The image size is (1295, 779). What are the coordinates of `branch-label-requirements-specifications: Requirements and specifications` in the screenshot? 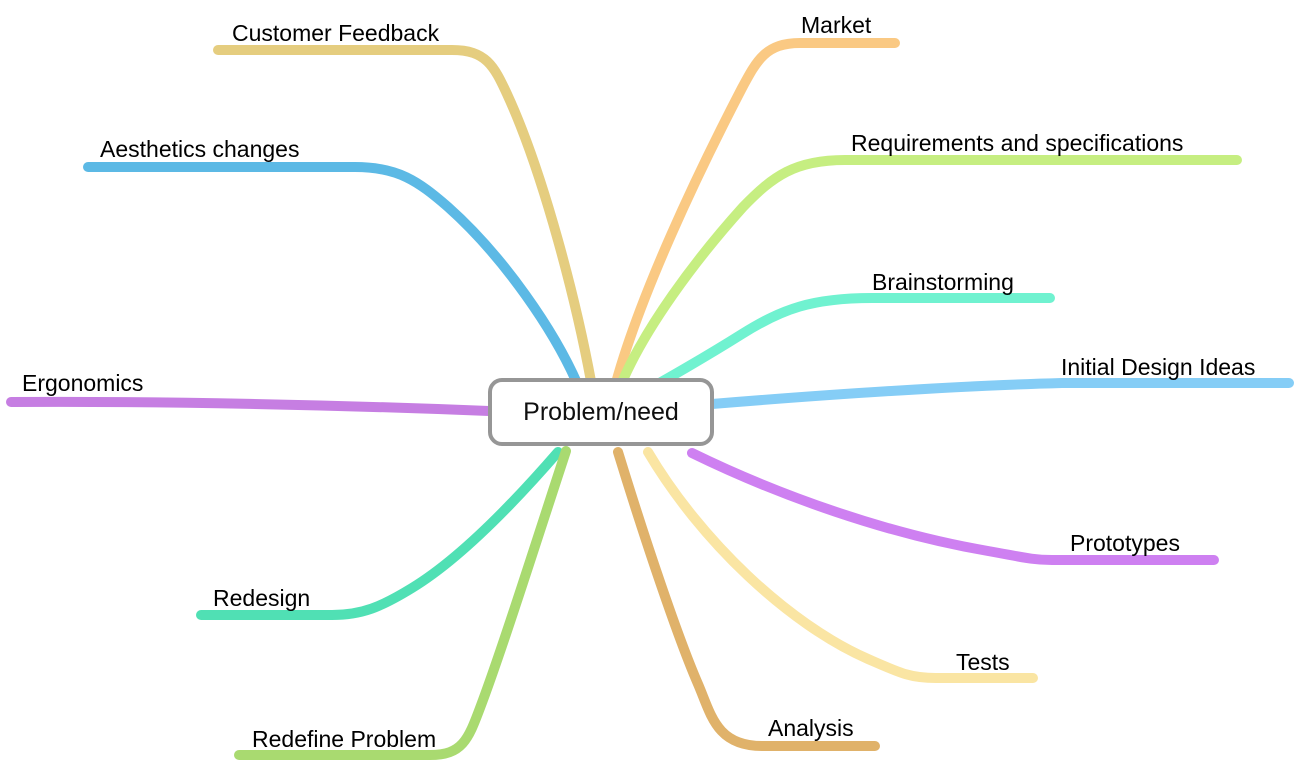 It's located at (1017, 143).